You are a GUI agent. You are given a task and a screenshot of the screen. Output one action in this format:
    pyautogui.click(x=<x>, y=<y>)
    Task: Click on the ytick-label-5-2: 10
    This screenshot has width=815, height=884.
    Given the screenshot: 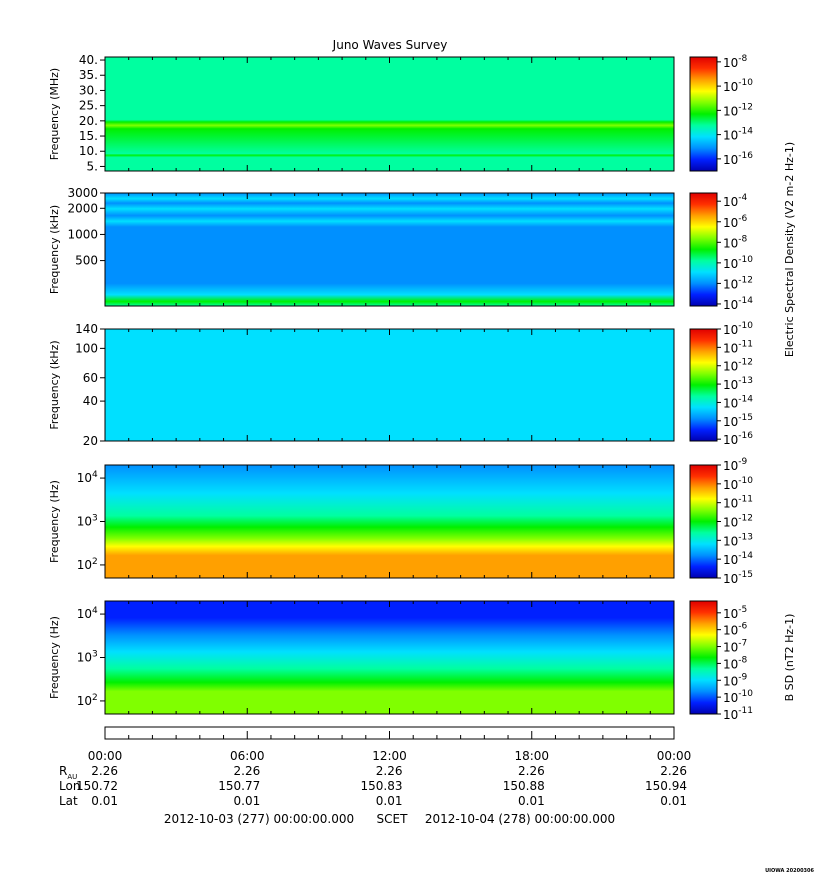 What is the action you would take?
    pyautogui.click(x=84, y=701)
    